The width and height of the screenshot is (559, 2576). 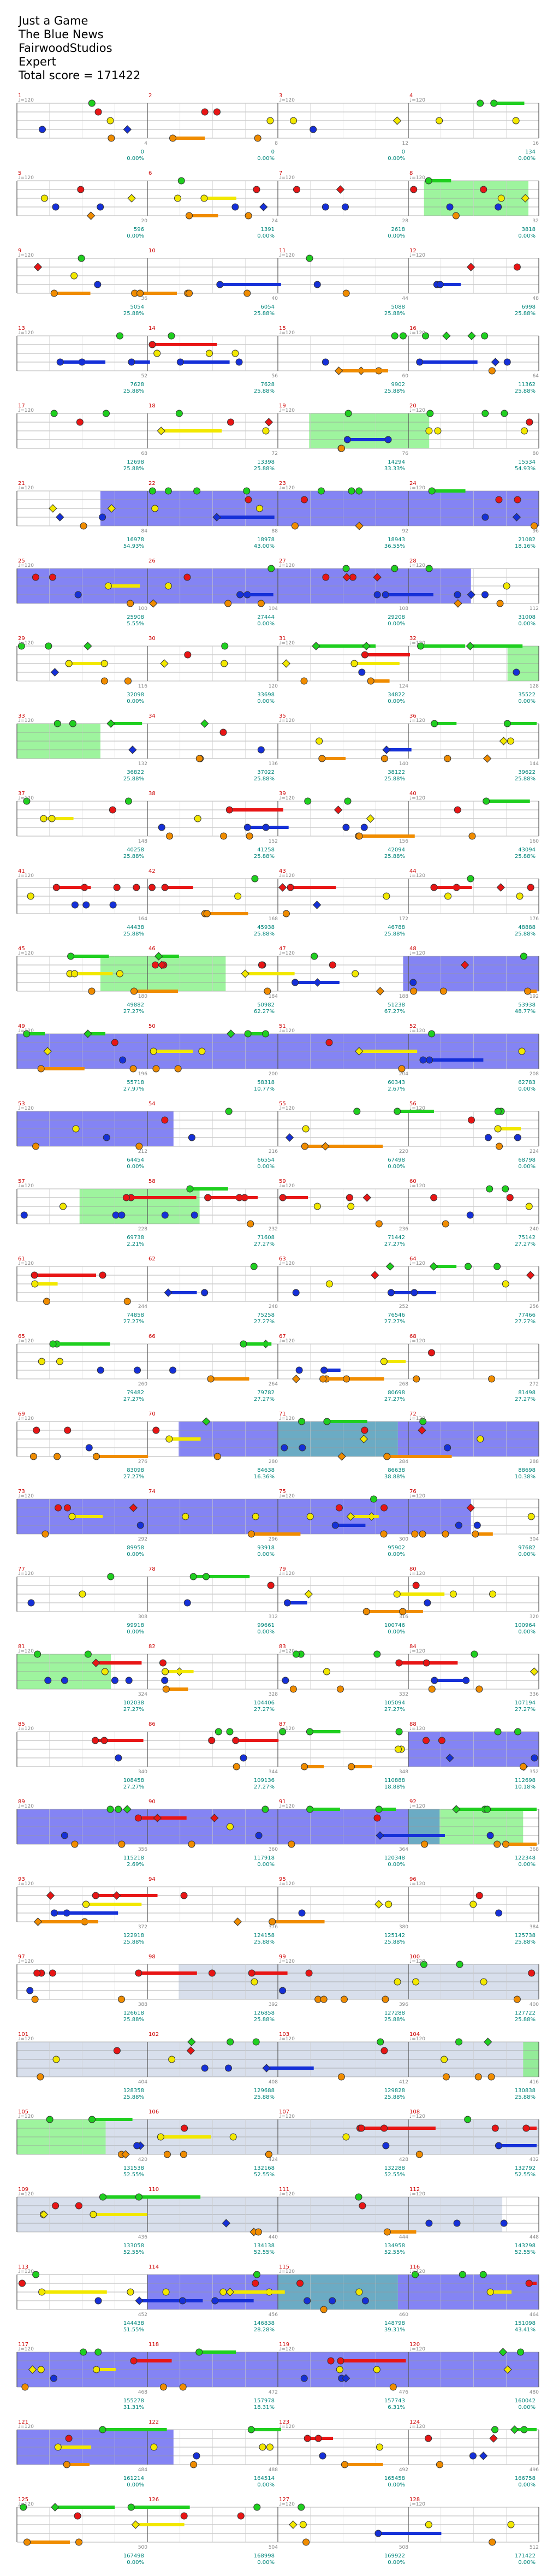 What do you see at coordinates (282, 328) in the screenshot?
I see `measure-number: 15` at bounding box center [282, 328].